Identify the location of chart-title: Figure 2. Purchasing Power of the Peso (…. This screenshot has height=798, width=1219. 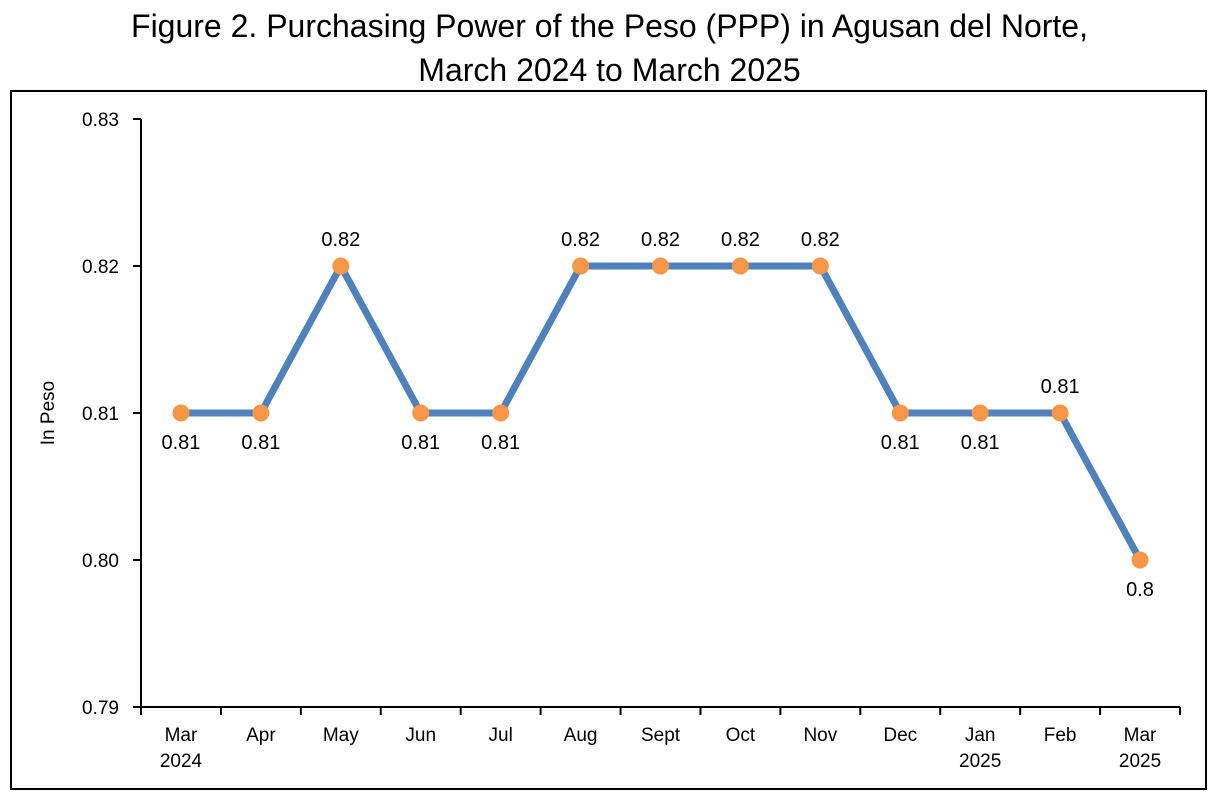
(609, 48).